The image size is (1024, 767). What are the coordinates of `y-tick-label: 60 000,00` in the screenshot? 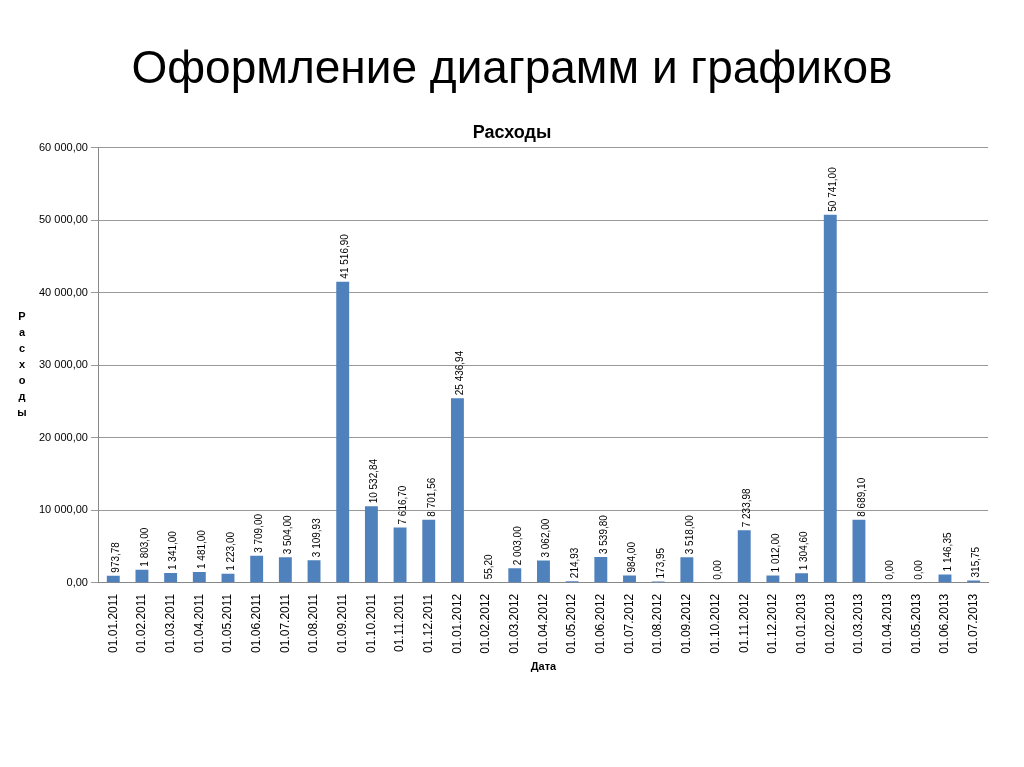 It's located at (63, 146).